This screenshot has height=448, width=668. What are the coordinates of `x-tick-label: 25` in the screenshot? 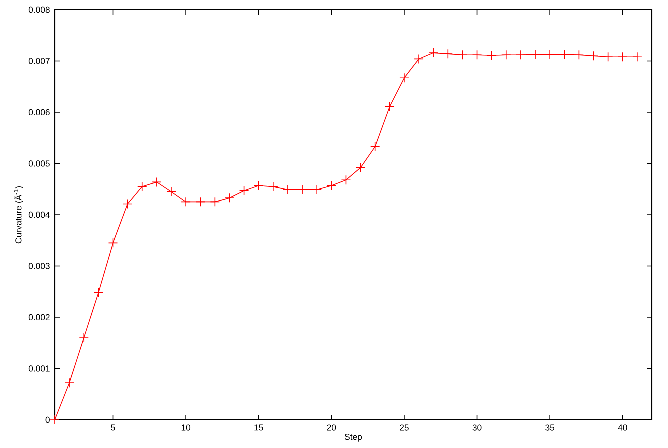 It's located at (404, 427).